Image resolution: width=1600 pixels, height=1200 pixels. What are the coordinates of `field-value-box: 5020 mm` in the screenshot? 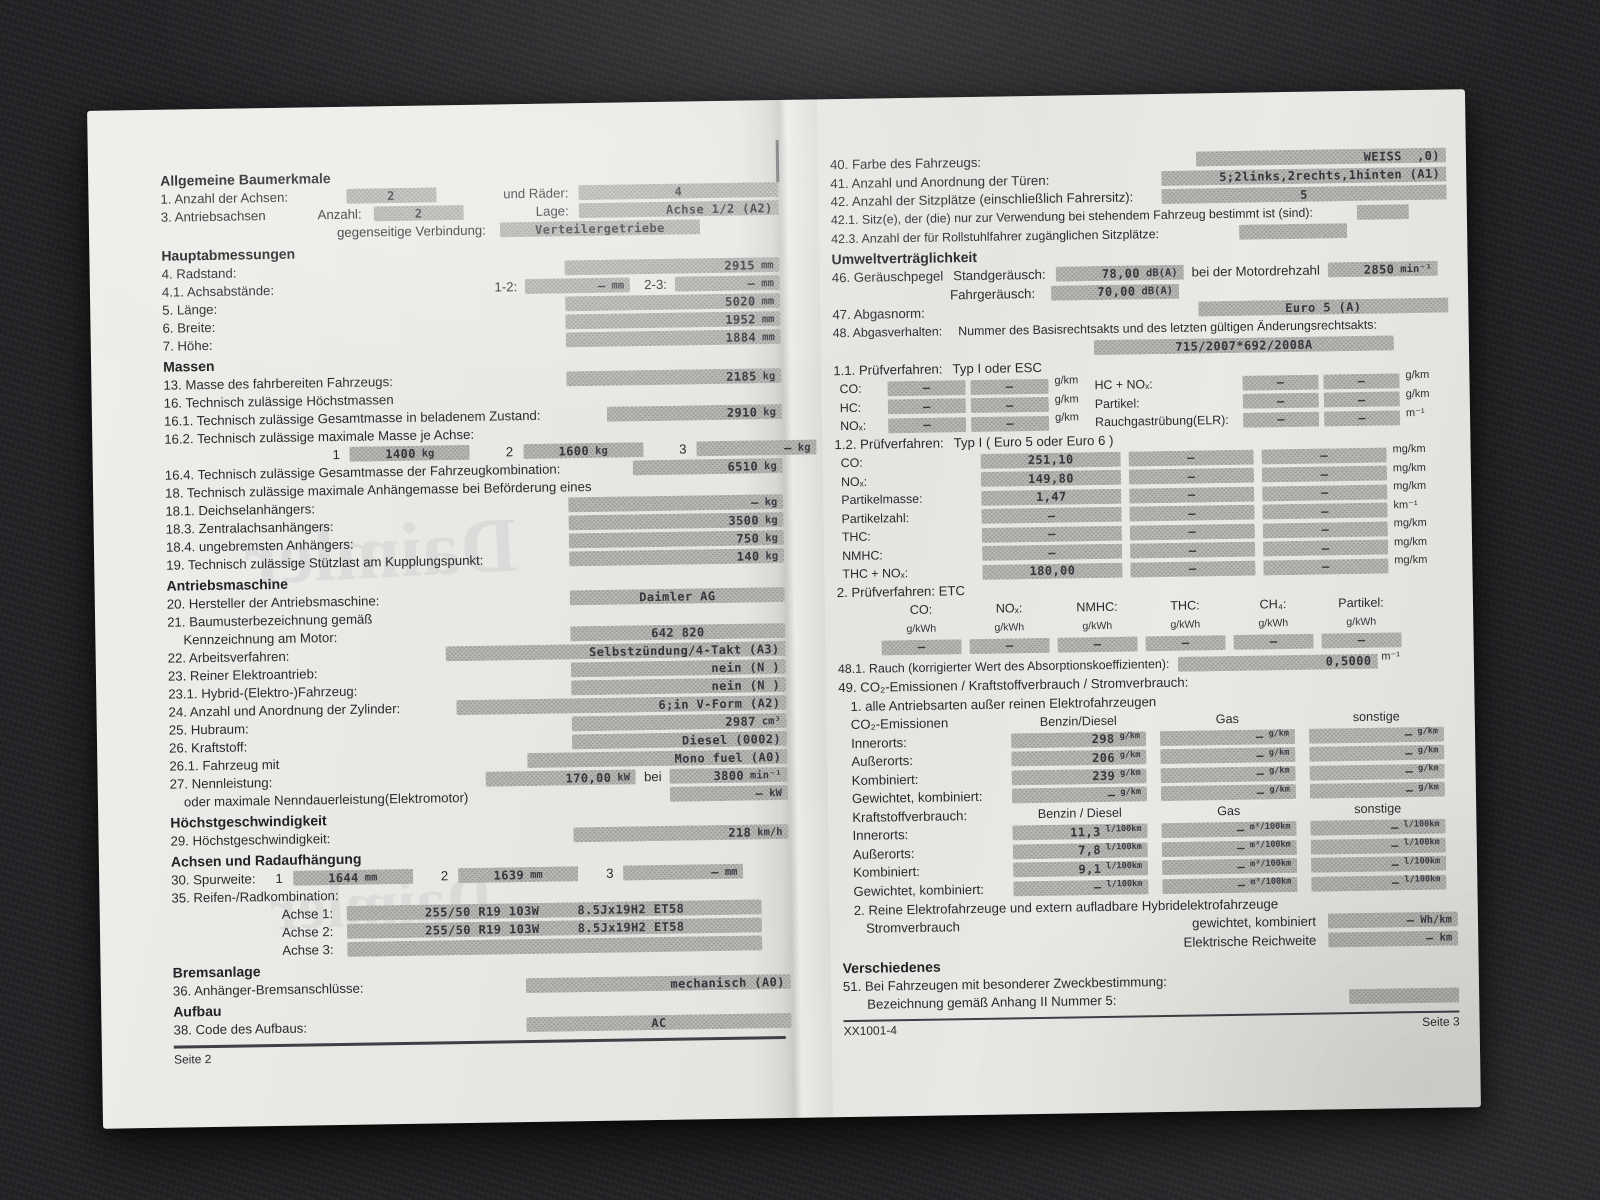 It's located at (673, 302).